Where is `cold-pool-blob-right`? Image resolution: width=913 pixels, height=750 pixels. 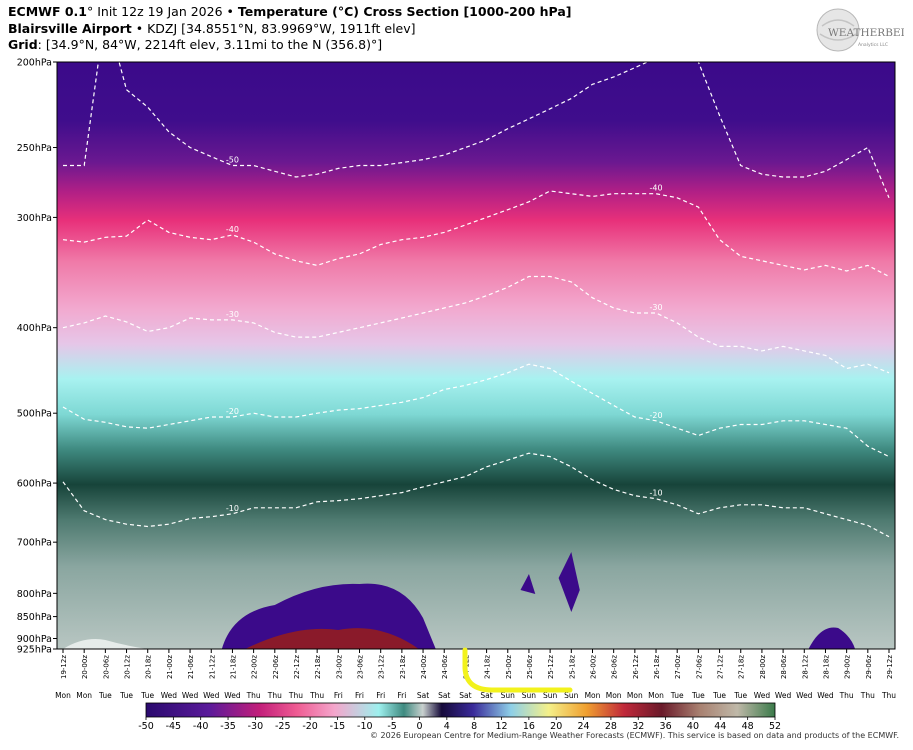
cold-pool-blob-right is located at coordinates (832, 638).